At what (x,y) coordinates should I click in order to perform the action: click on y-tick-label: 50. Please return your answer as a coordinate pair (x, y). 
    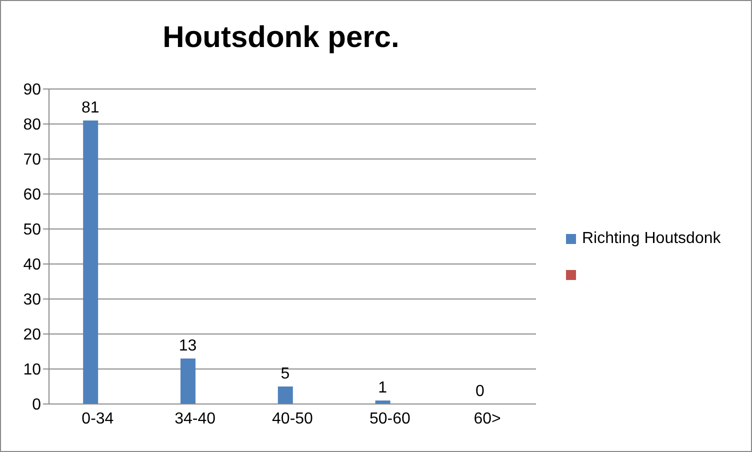
    Looking at the image, I should click on (32, 230).